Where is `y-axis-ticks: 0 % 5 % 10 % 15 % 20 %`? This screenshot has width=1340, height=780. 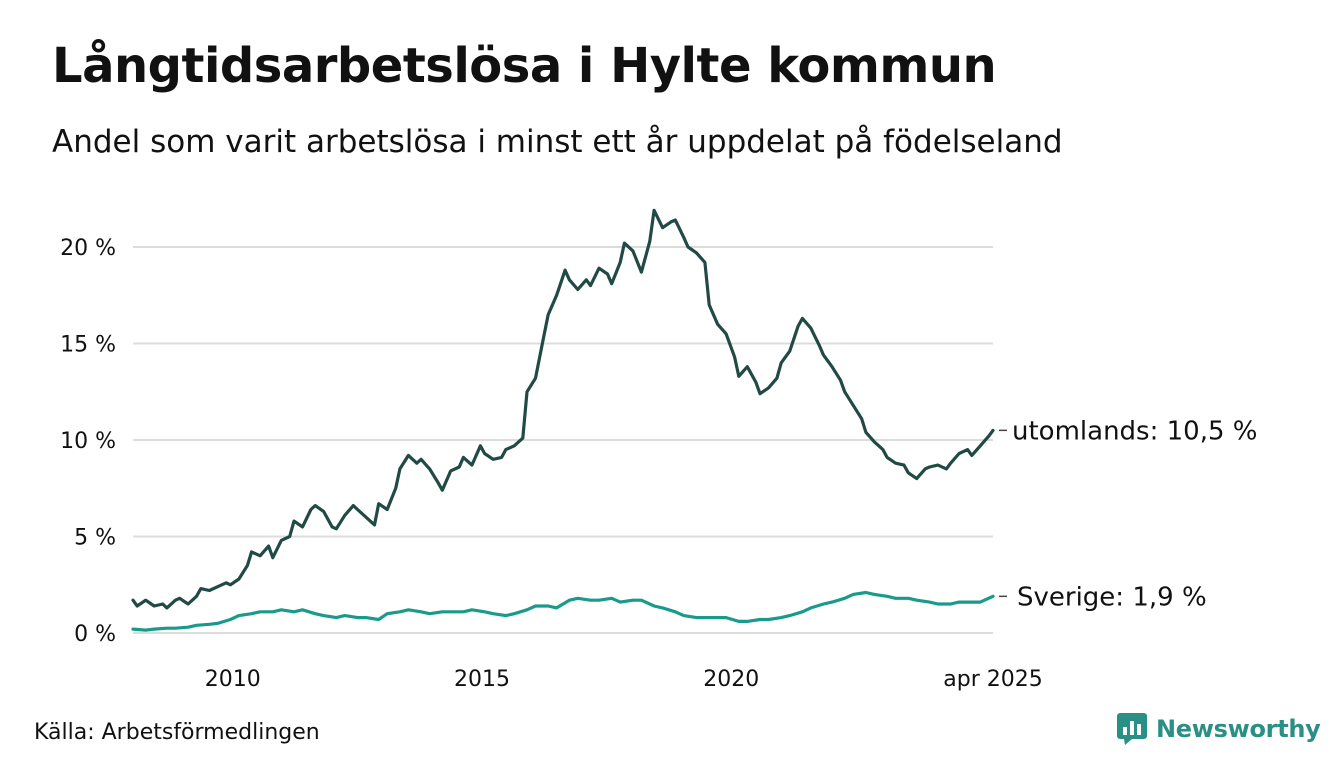
y-axis-ticks: 0 % 5 % 10 % 15 % 20 % is located at coordinates (88, 441).